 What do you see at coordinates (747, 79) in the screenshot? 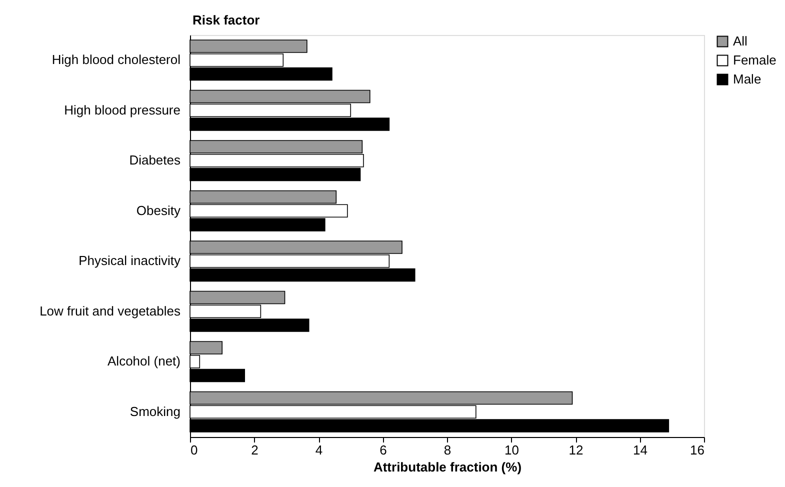
I see `legend-label: Male` at bounding box center [747, 79].